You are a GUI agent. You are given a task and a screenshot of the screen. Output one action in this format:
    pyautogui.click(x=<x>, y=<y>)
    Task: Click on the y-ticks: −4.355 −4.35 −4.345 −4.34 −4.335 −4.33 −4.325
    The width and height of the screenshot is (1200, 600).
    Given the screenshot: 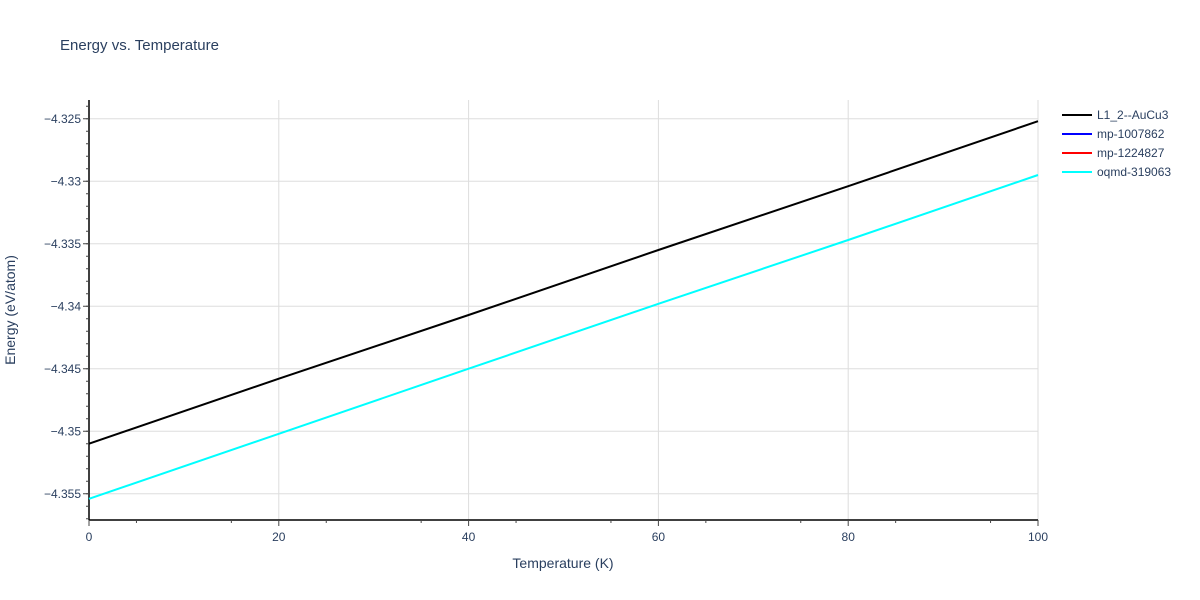 What is the action you would take?
    pyautogui.click(x=66, y=312)
    